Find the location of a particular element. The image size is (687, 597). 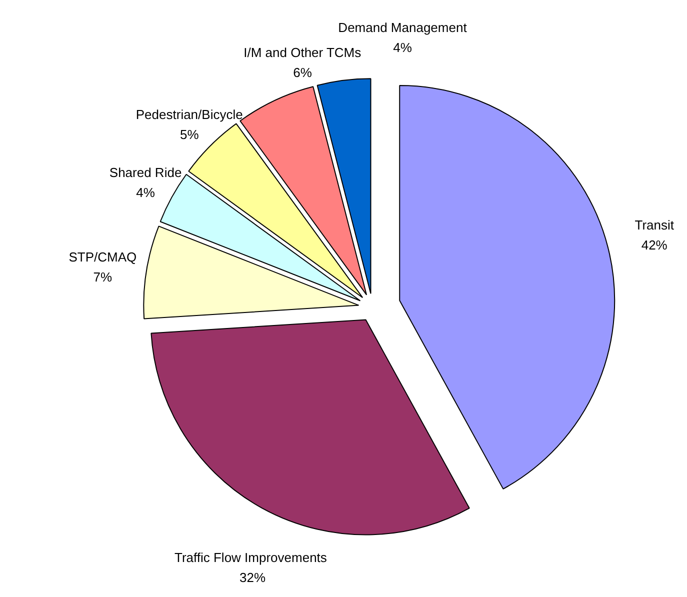

data-label: 32% is located at coordinates (252, 577).